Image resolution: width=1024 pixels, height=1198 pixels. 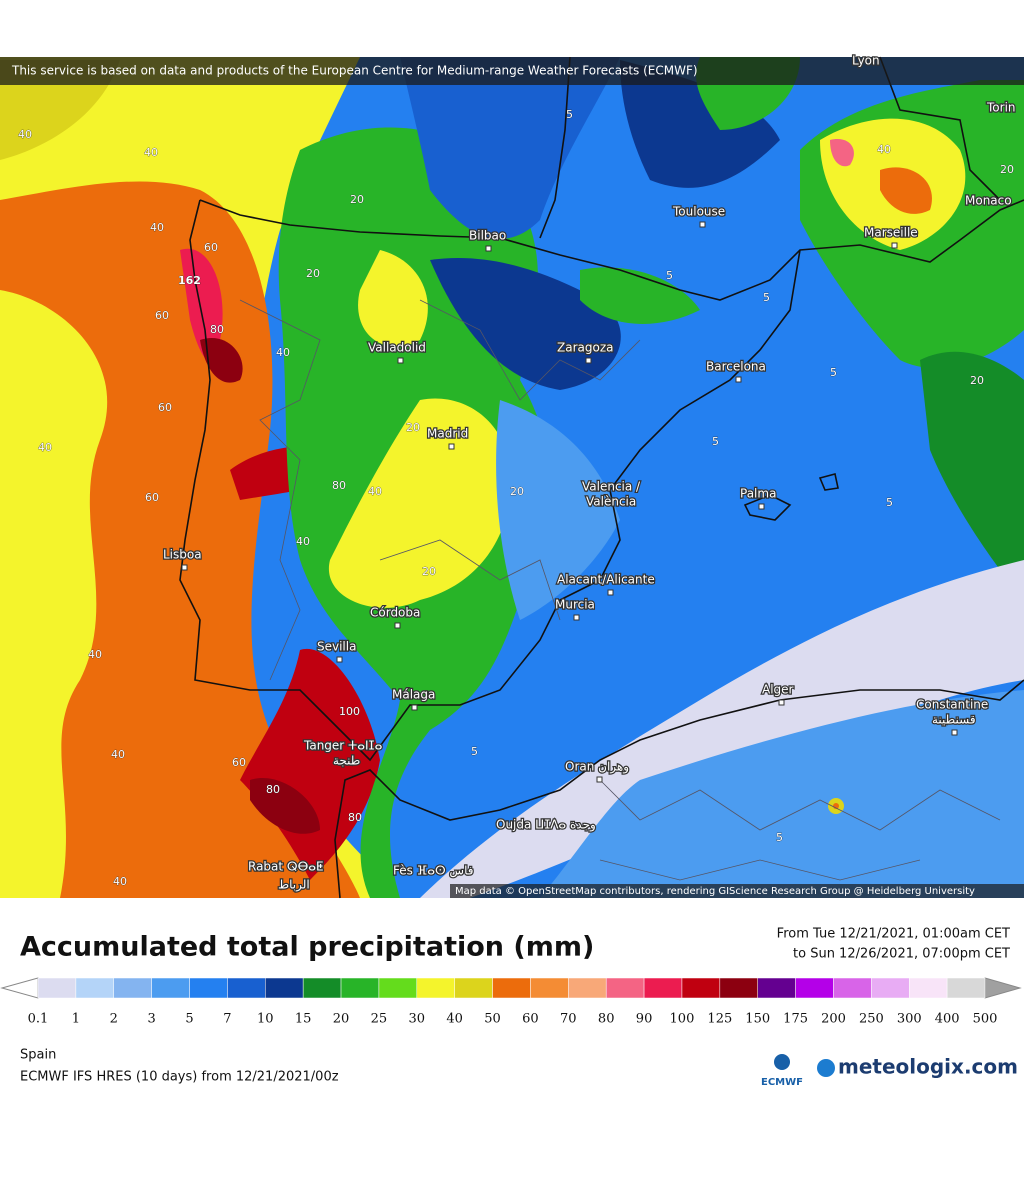 What do you see at coordinates (1001, 108) in the screenshot?
I see `place-label: Torin` at bounding box center [1001, 108].